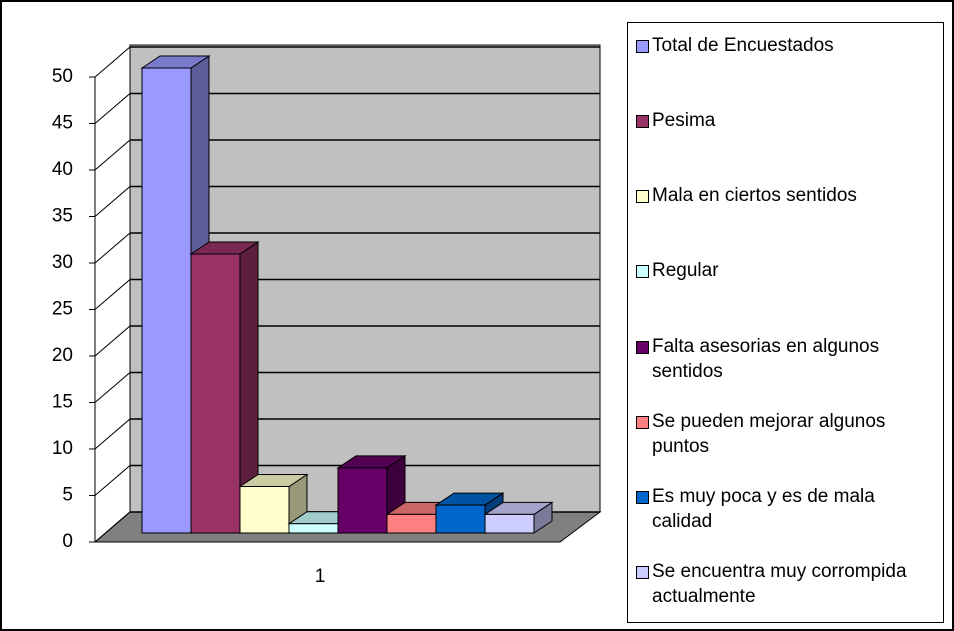  Describe the element at coordinates (685, 271) in the screenshot. I see `legend-label: Regular` at that location.